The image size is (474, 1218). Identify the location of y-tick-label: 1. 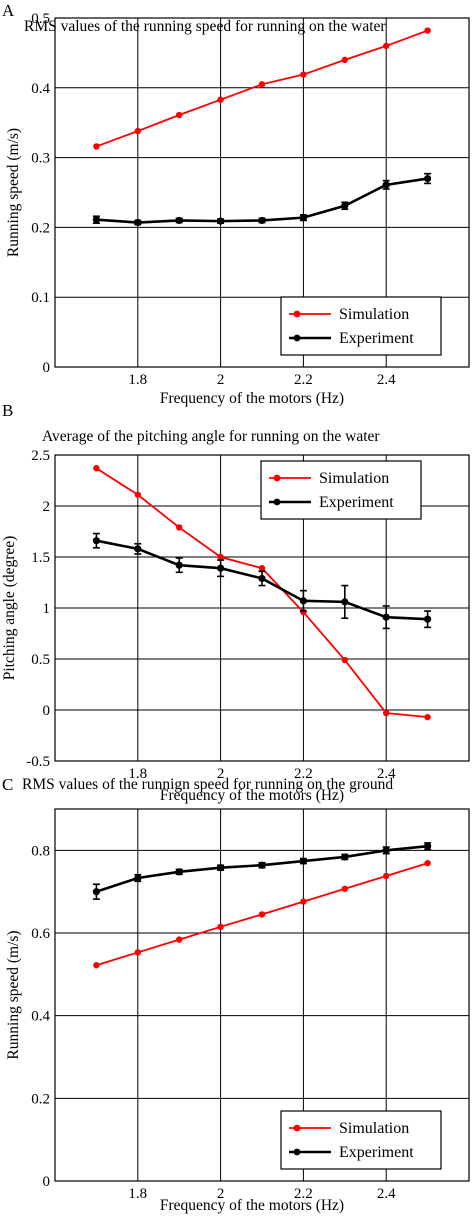
(47, 609).